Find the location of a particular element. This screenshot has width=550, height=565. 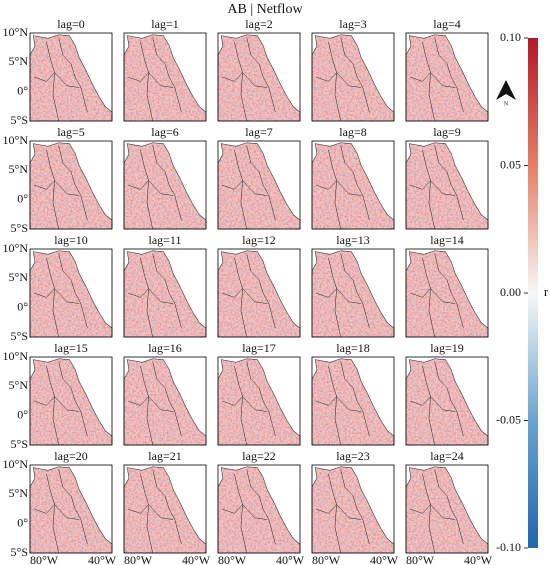

colorbar-tick-label: 0.10 is located at coordinates (510, 37).